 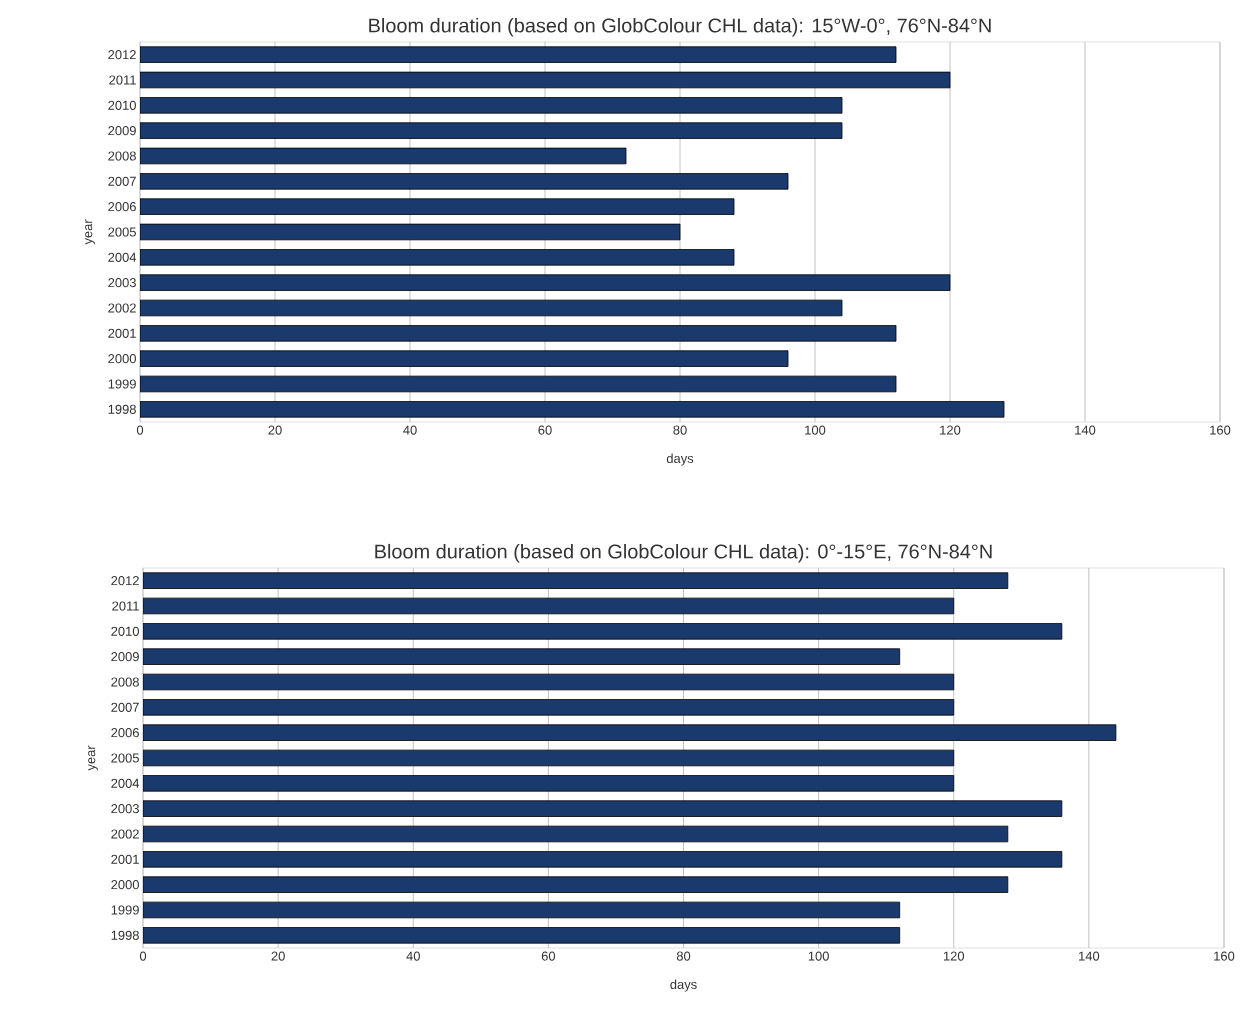 I want to click on chart-title: Bloom duration (based on GlobColour CHL data): 0°-15°E, 76°N-84°N, so click(x=683, y=553).